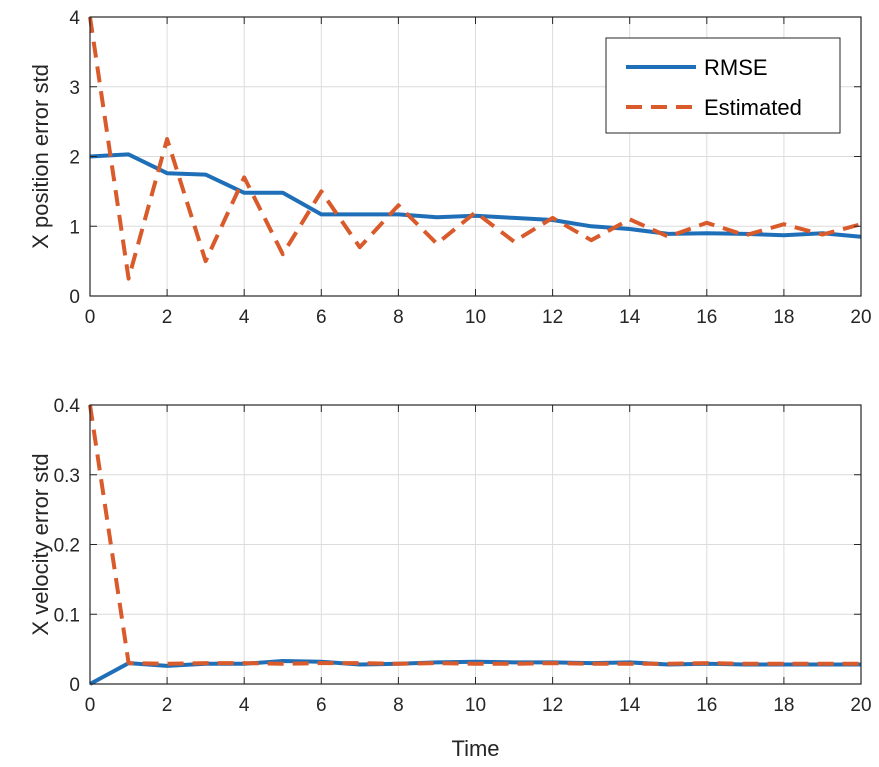  What do you see at coordinates (67, 406) in the screenshot?
I see `y-tick-label: 0.4` at bounding box center [67, 406].